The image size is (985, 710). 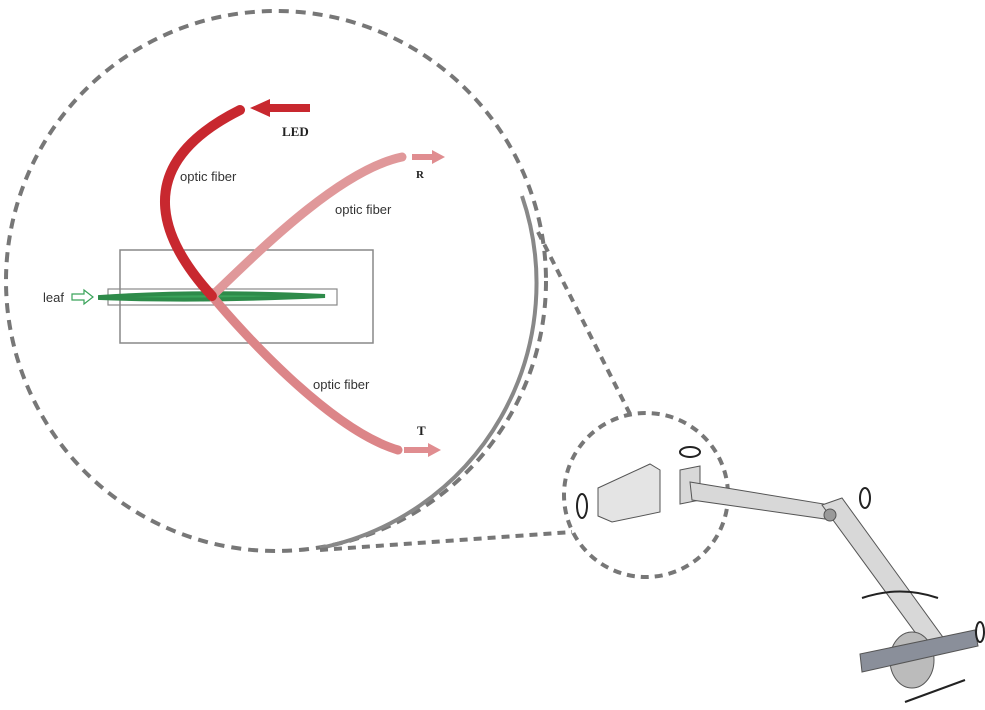 What do you see at coordinates (421, 430) in the screenshot?
I see `label-t: T` at bounding box center [421, 430].